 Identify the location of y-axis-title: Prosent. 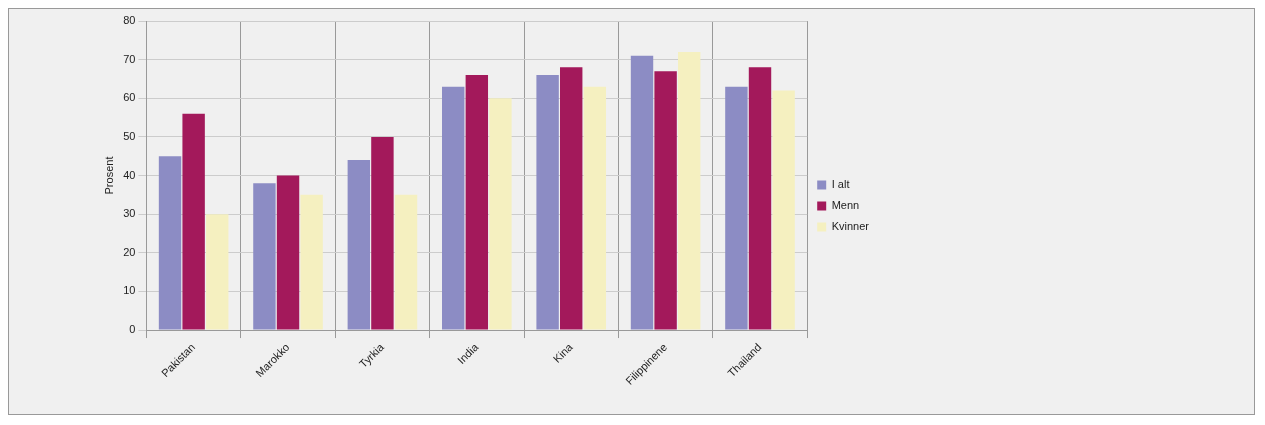
(108, 175).